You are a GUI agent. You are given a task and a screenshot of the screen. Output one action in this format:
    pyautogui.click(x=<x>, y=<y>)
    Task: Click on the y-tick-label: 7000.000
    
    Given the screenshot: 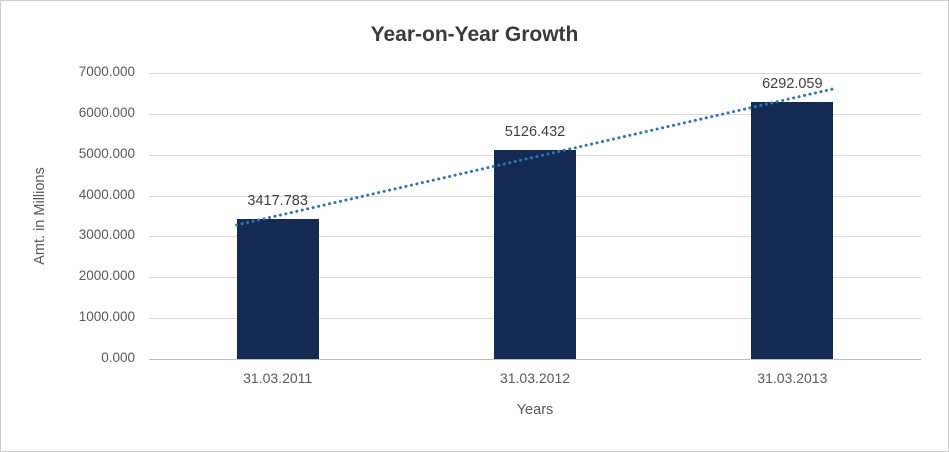 What is the action you would take?
    pyautogui.click(x=106, y=71)
    